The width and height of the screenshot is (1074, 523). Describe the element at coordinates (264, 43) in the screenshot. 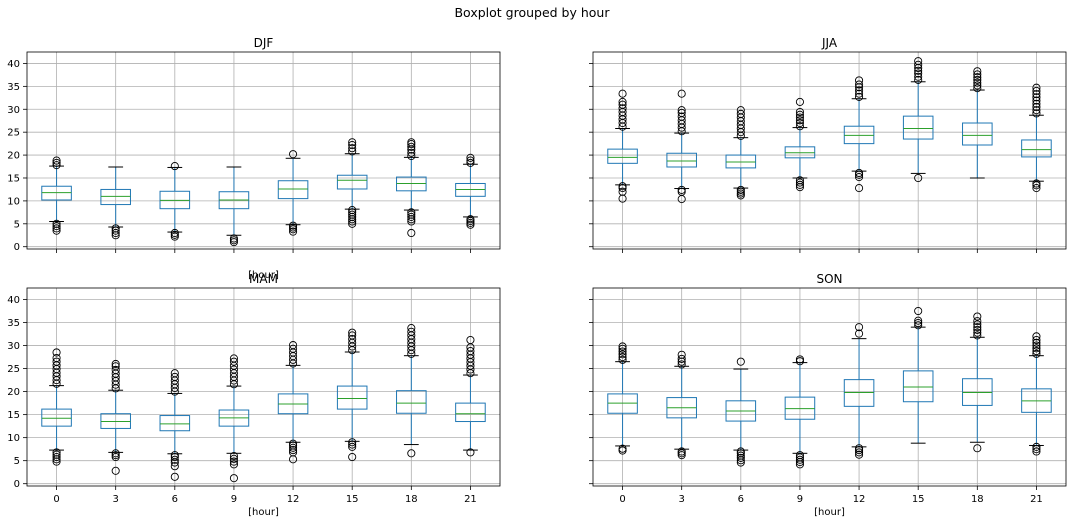

I see `panel-title: DJF` at that location.